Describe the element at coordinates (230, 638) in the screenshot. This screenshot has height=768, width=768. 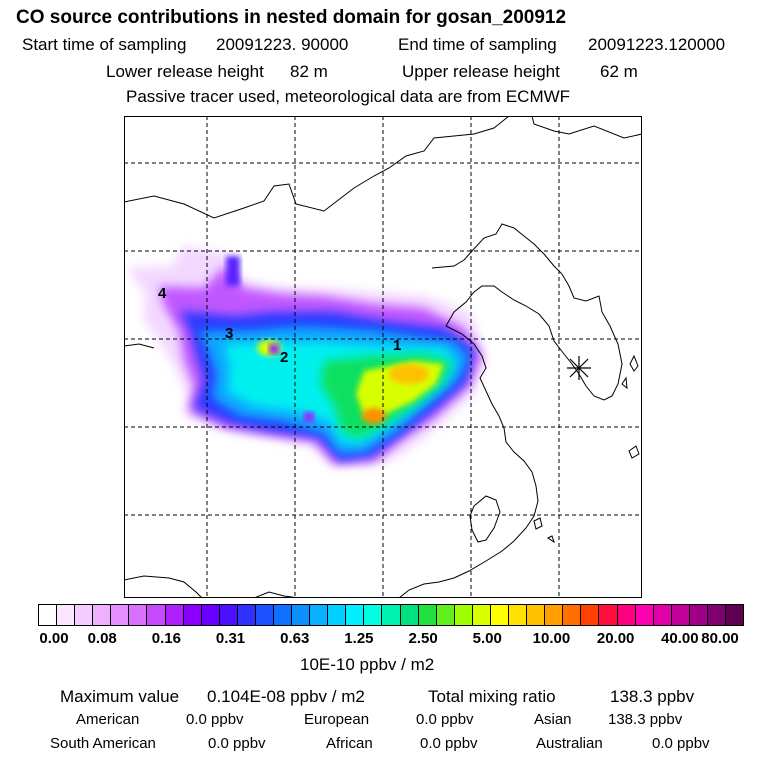
I see `colorbar-tick-label: 0.31` at that location.